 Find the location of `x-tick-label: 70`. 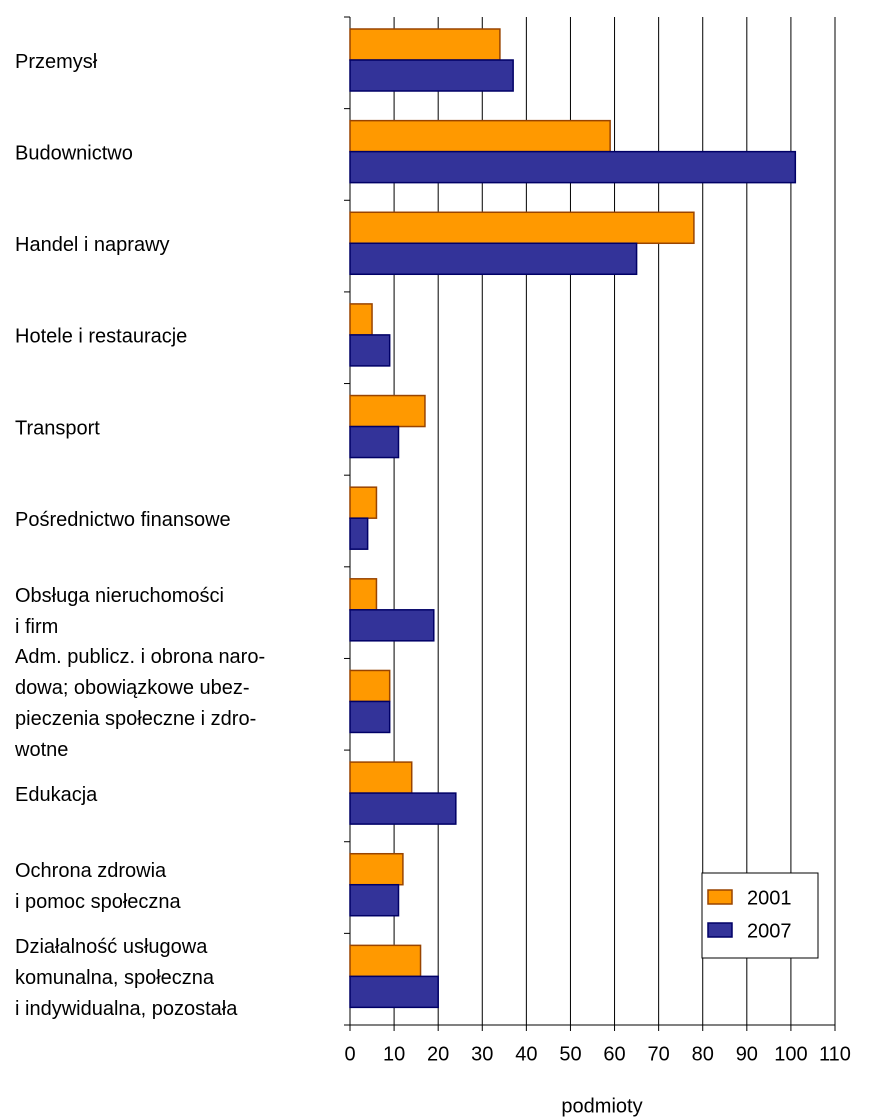

x-tick-label: 70 is located at coordinates (659, 1054).